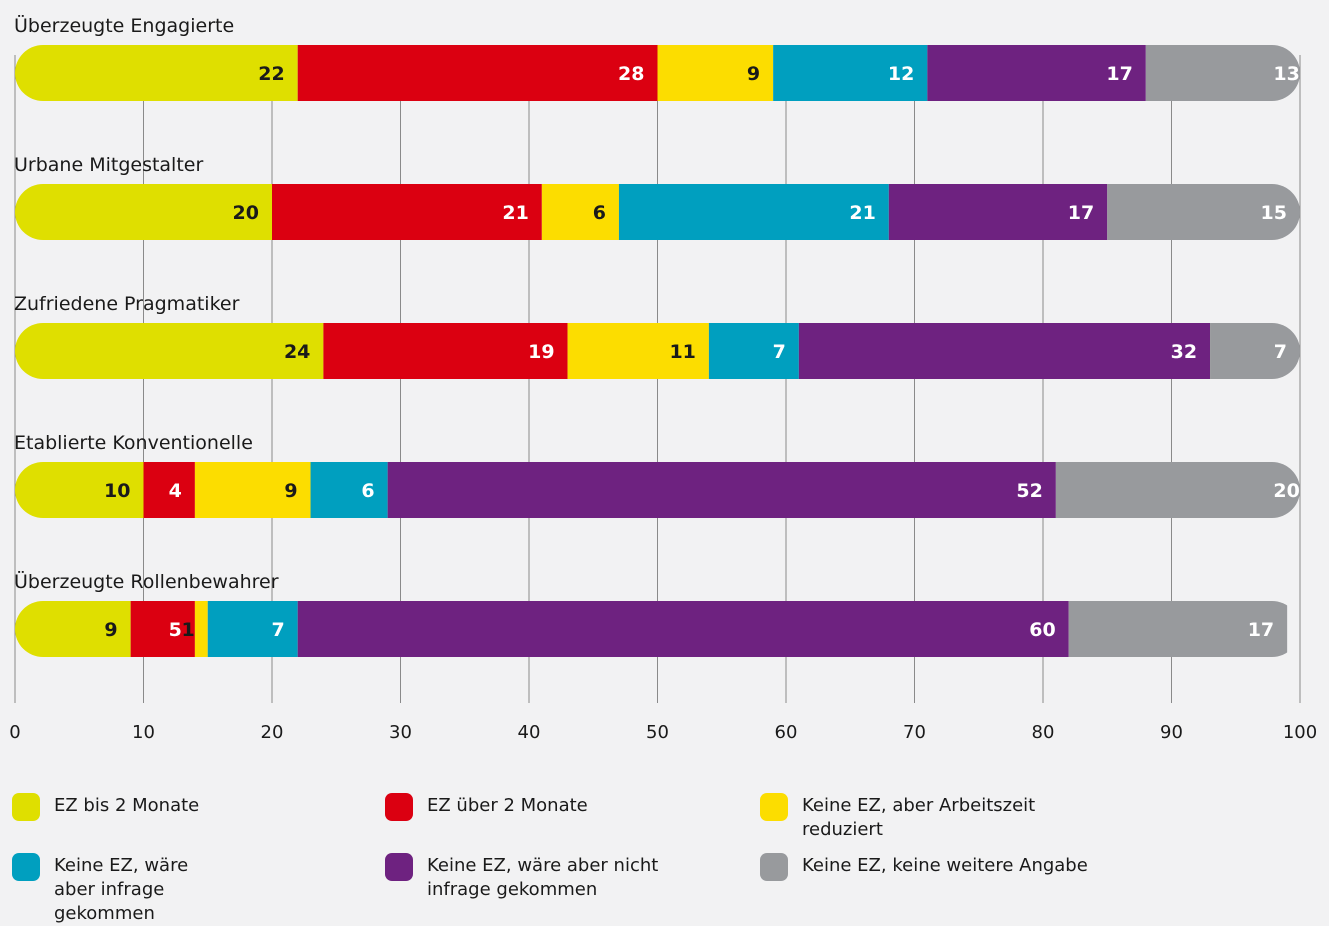 This screenshot has width=1329, height=926. I want to click on category-label: Urbane Mitgestalter, so click(108, 165).